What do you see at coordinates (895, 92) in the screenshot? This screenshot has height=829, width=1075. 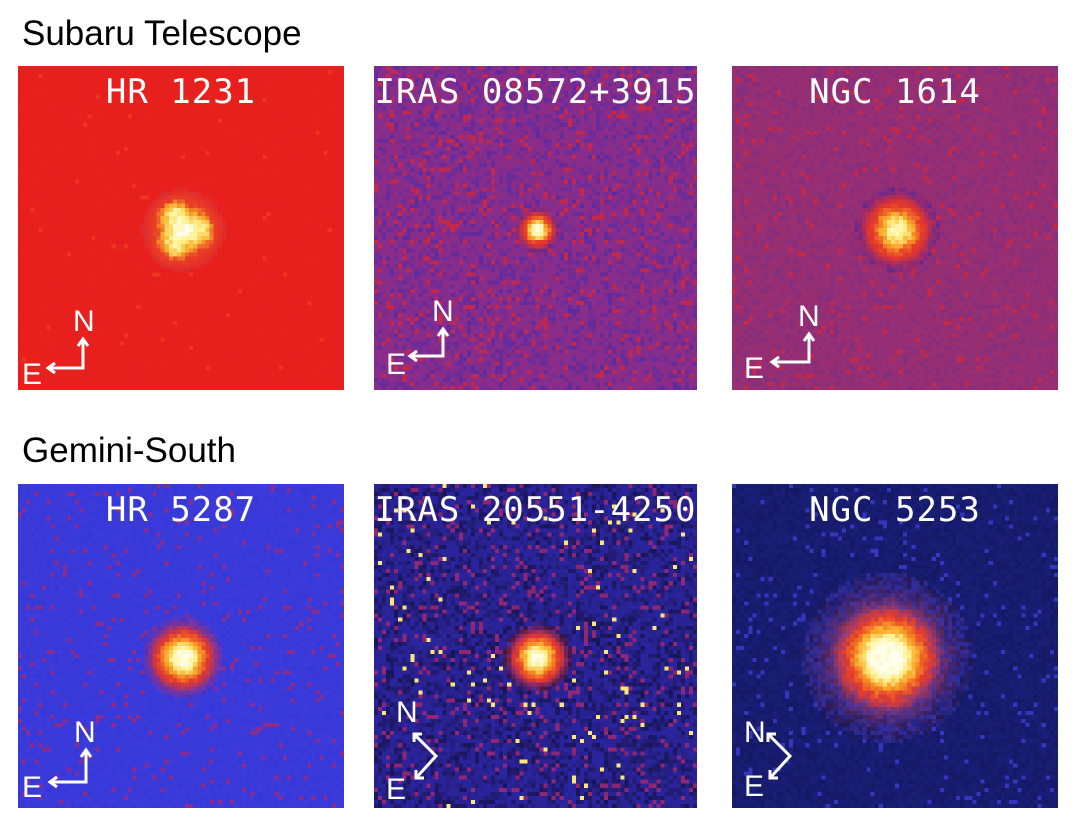 I see `panel-label: NGC 1614` at bounding box center [895, 92].